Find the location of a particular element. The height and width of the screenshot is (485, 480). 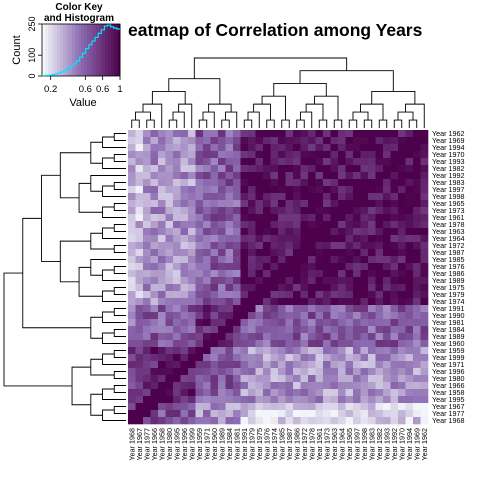

column-label: Year 1962 is located at coordinates (424, 444).